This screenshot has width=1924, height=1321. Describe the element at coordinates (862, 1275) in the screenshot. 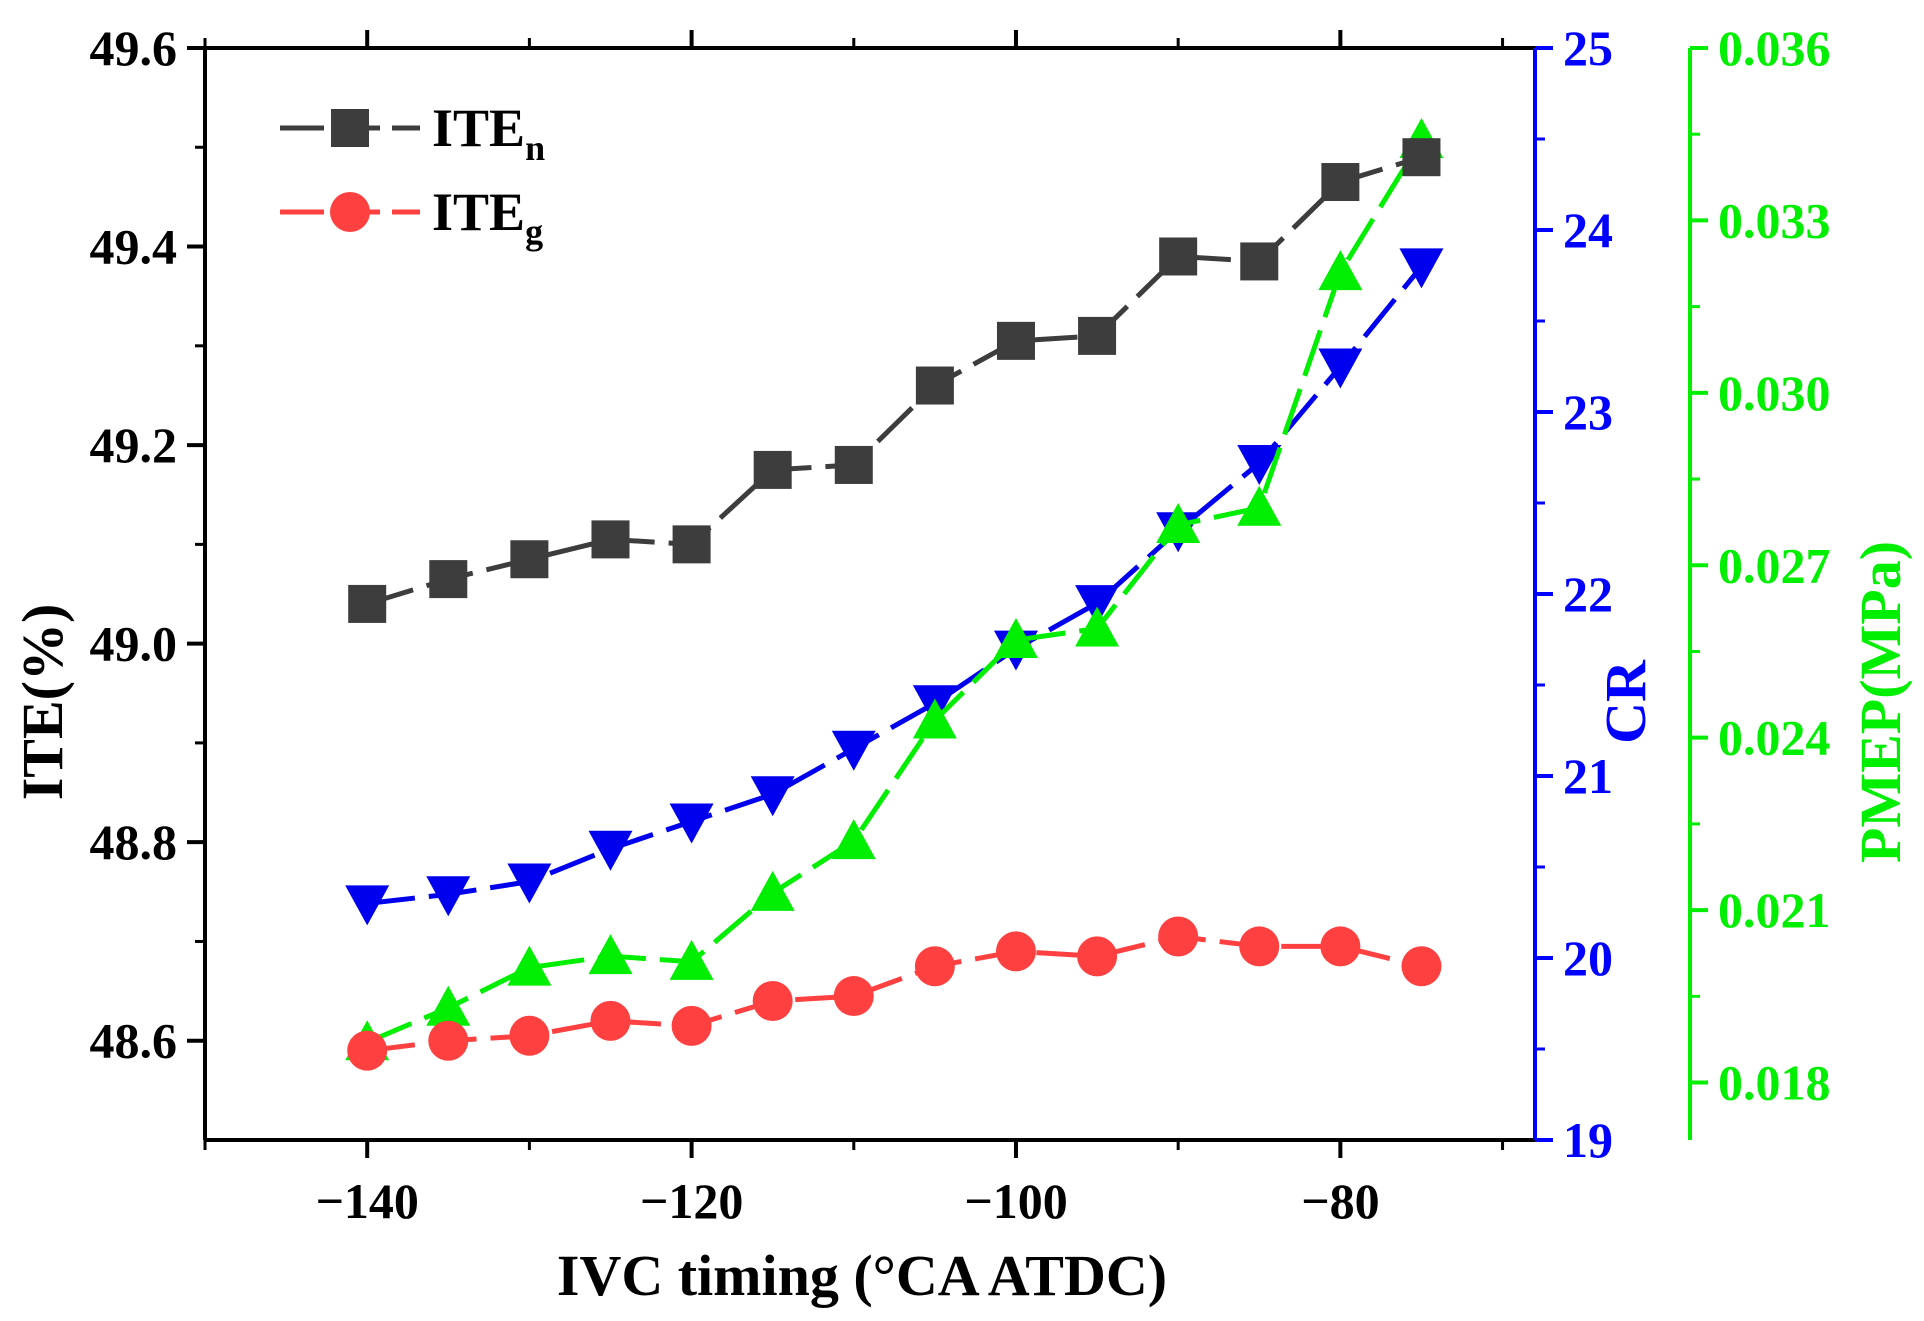

I see `x-axis-title: IVC timing (°CA ATDC)` at that location.